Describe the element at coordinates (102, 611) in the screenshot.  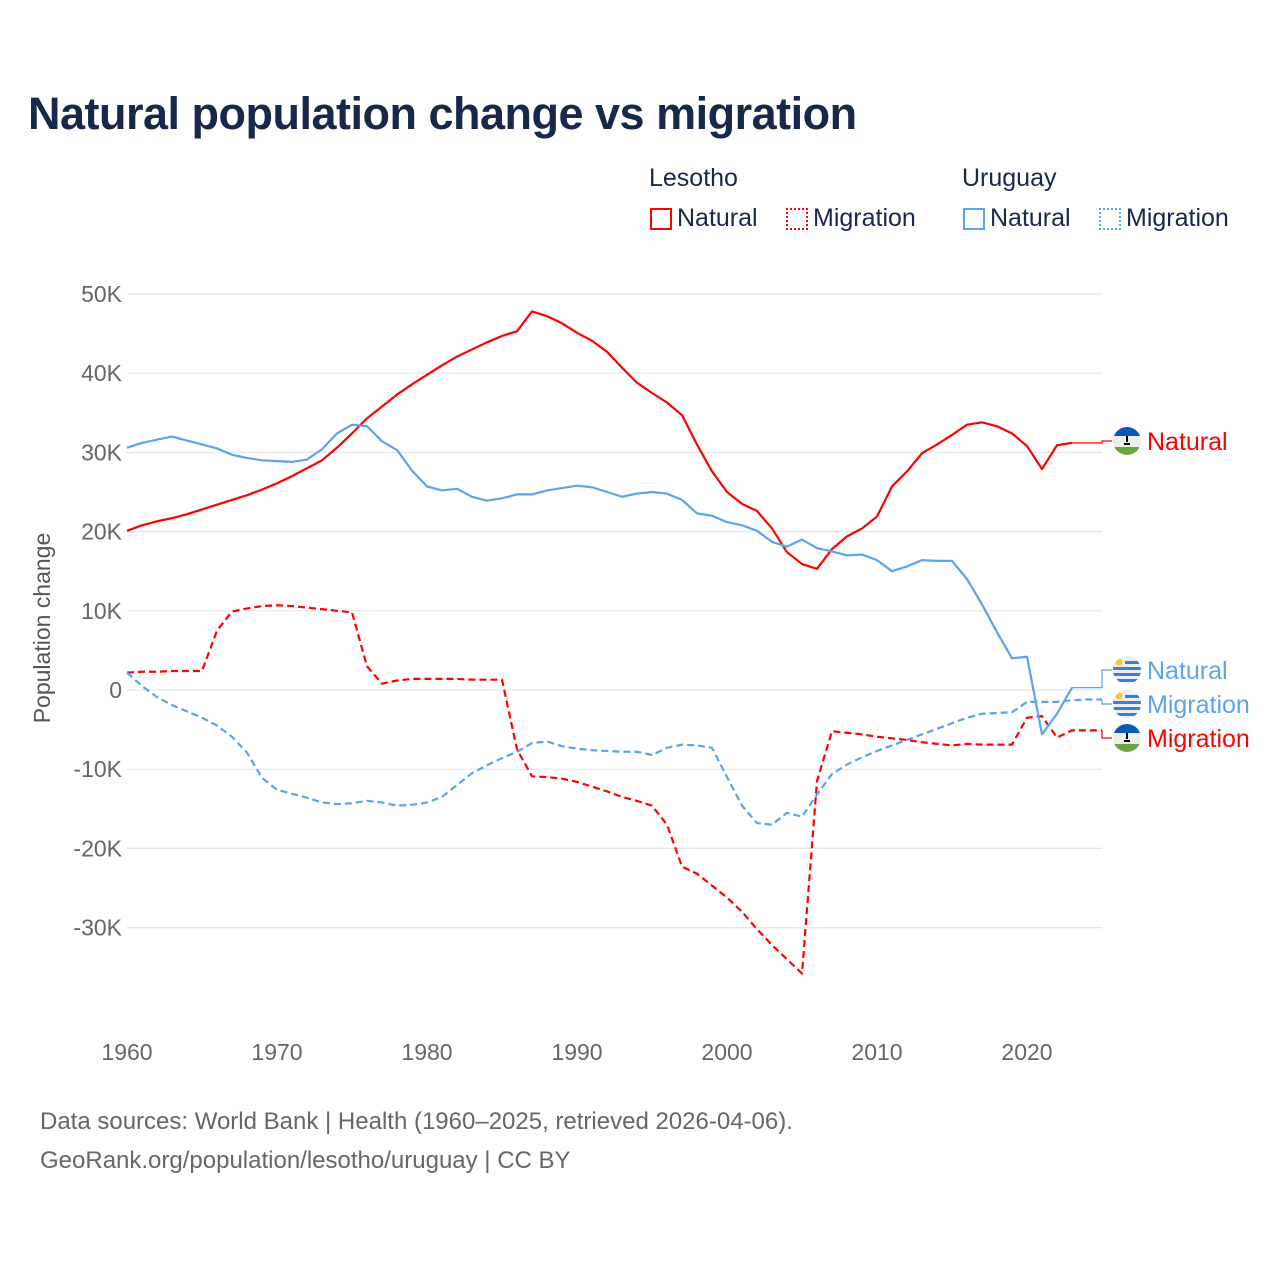
I see `y-tick-label: 10K` at that location.